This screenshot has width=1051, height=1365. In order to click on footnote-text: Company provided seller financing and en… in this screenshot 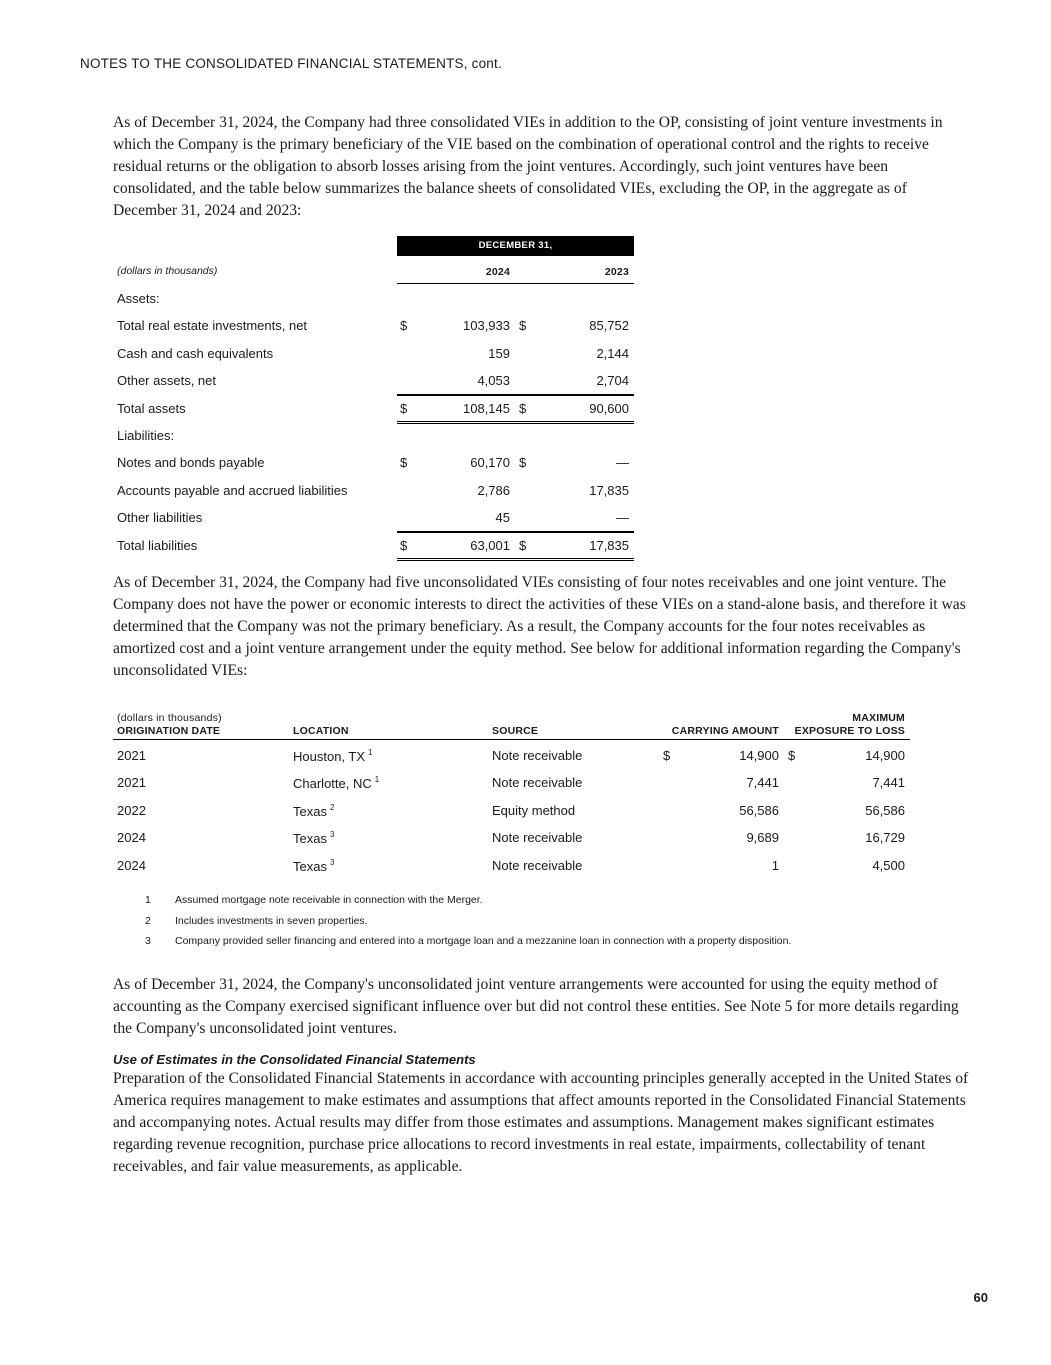, I will do `click(483, 941)`.